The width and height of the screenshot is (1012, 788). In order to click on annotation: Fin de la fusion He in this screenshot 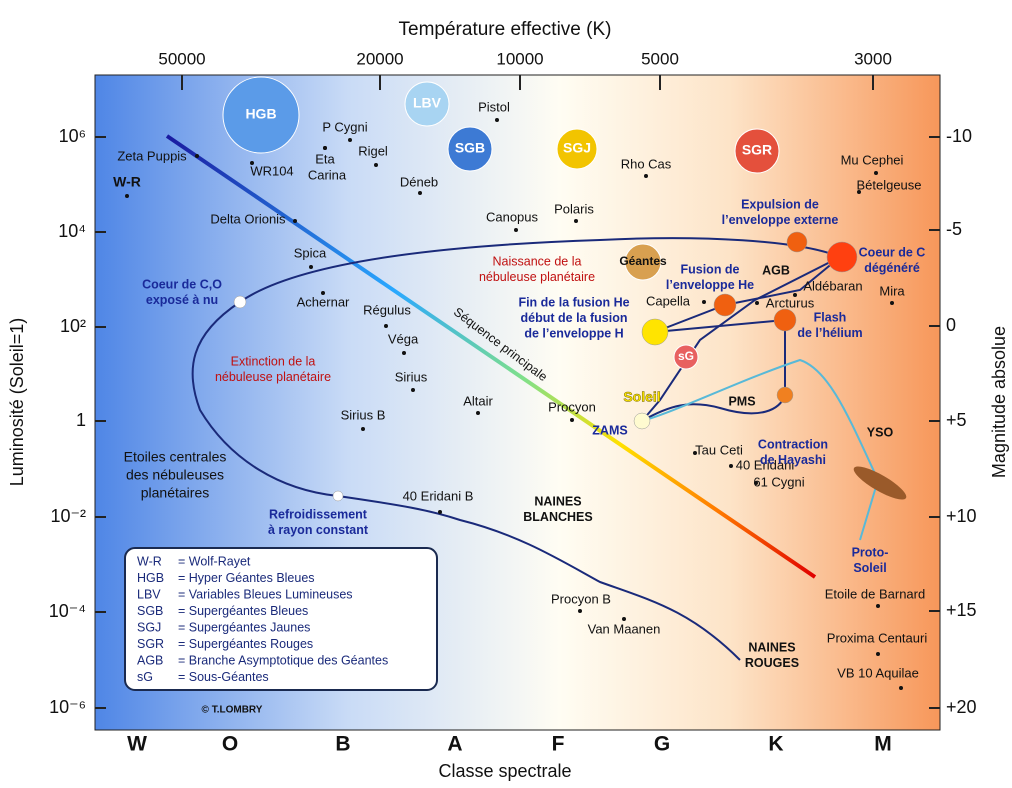, I will do `click(573, 302)`.